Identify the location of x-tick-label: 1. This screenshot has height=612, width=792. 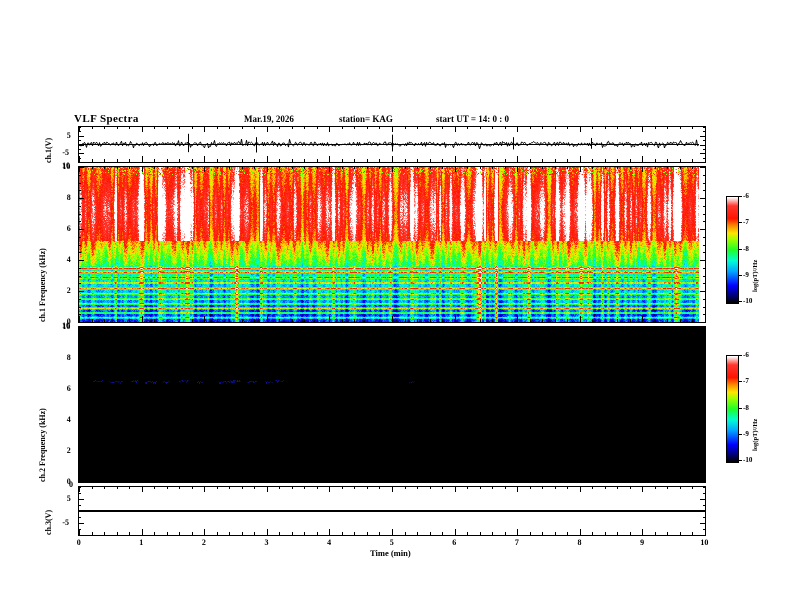
(141, 542).